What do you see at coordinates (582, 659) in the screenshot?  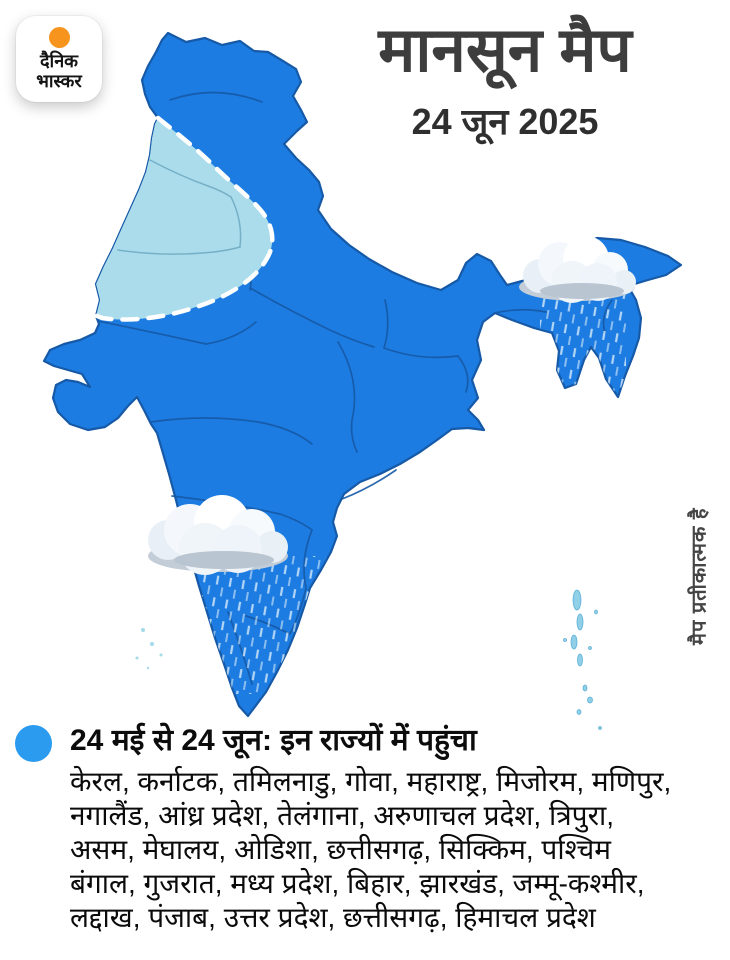 I see `andaman-nicobar-islands` at bounding box center [582, 659].